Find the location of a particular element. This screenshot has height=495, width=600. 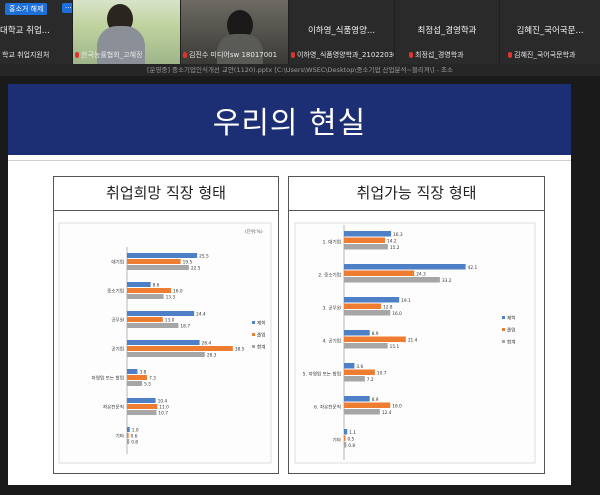

data-label: 16.0 is located at coordinates (178, 292).